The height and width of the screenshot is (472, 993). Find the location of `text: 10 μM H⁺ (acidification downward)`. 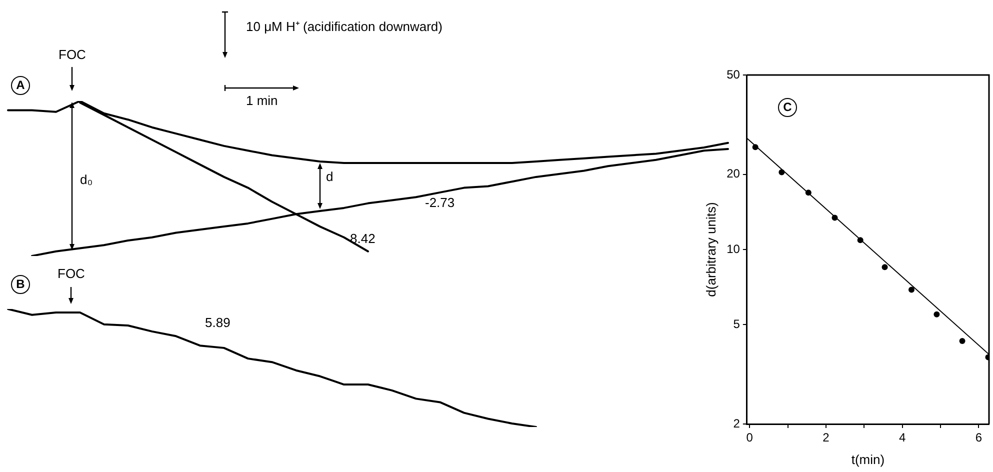

text: 10 μM H⁺ (acidification downward) is located at coordinates (344, 26).